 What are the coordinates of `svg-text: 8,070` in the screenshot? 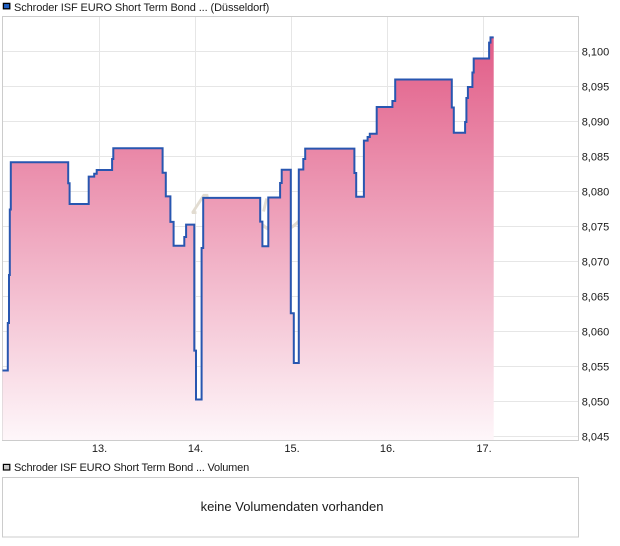 It's located at (596, 262).